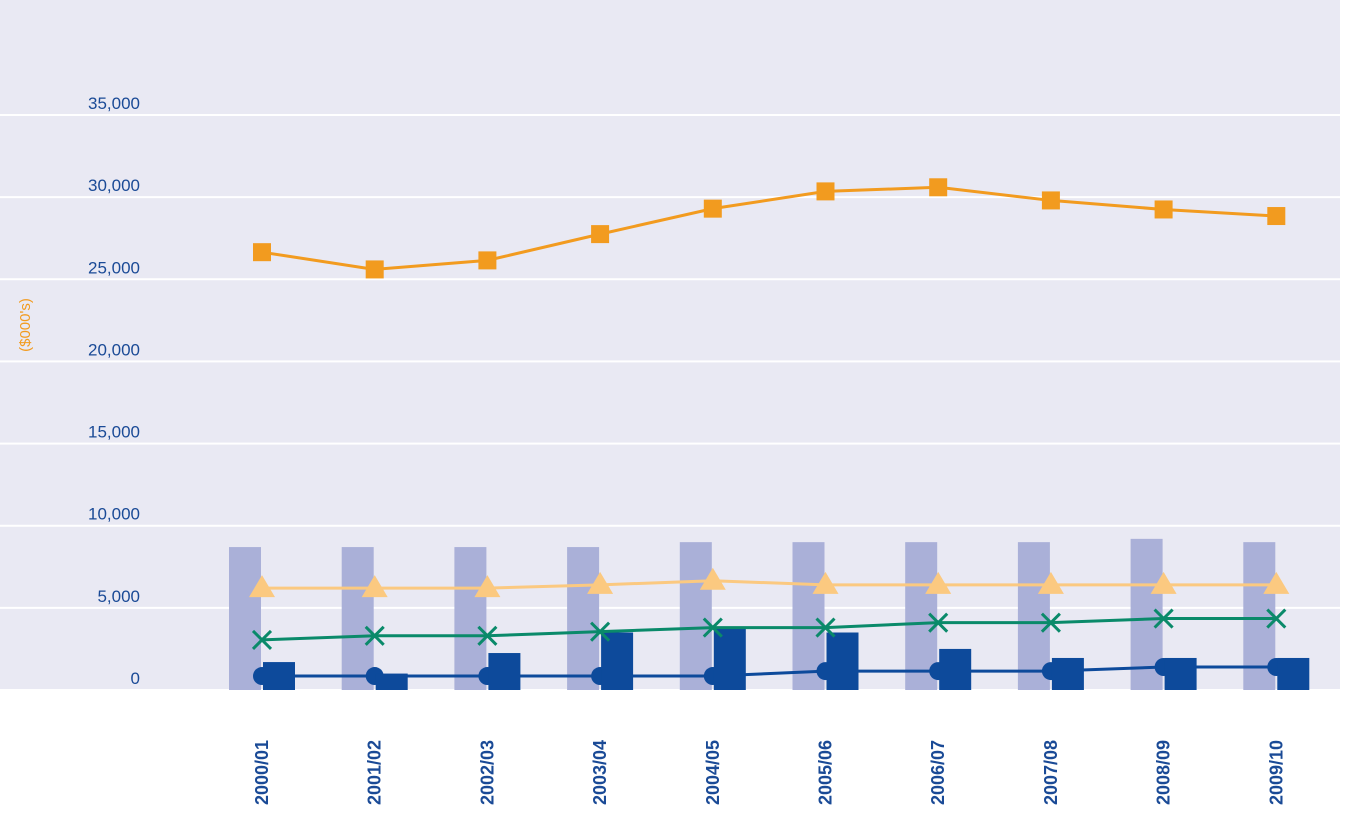 This screenshot has width=1348, height=815. Describe the element at coordinates (114, 103) in the screenshot. I see `y-tick-label: 35,000` at that location.